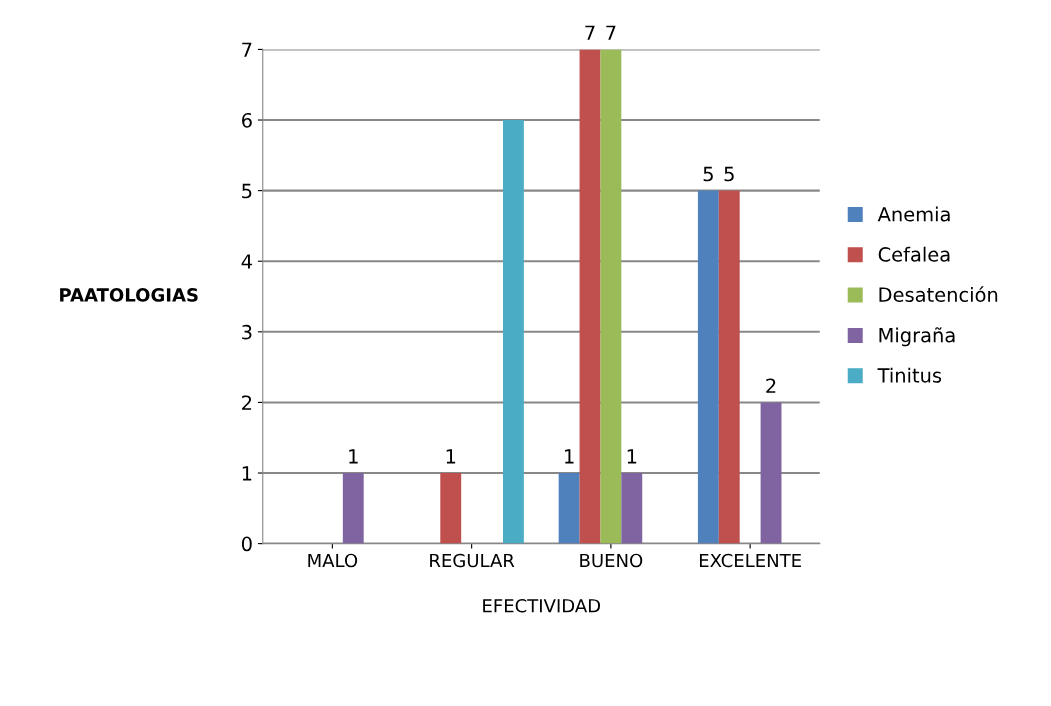  What do you see at coordinates (247, 191) in the screenshot?
I see `y-tick-label: 5` at bounding box center [247, 191].